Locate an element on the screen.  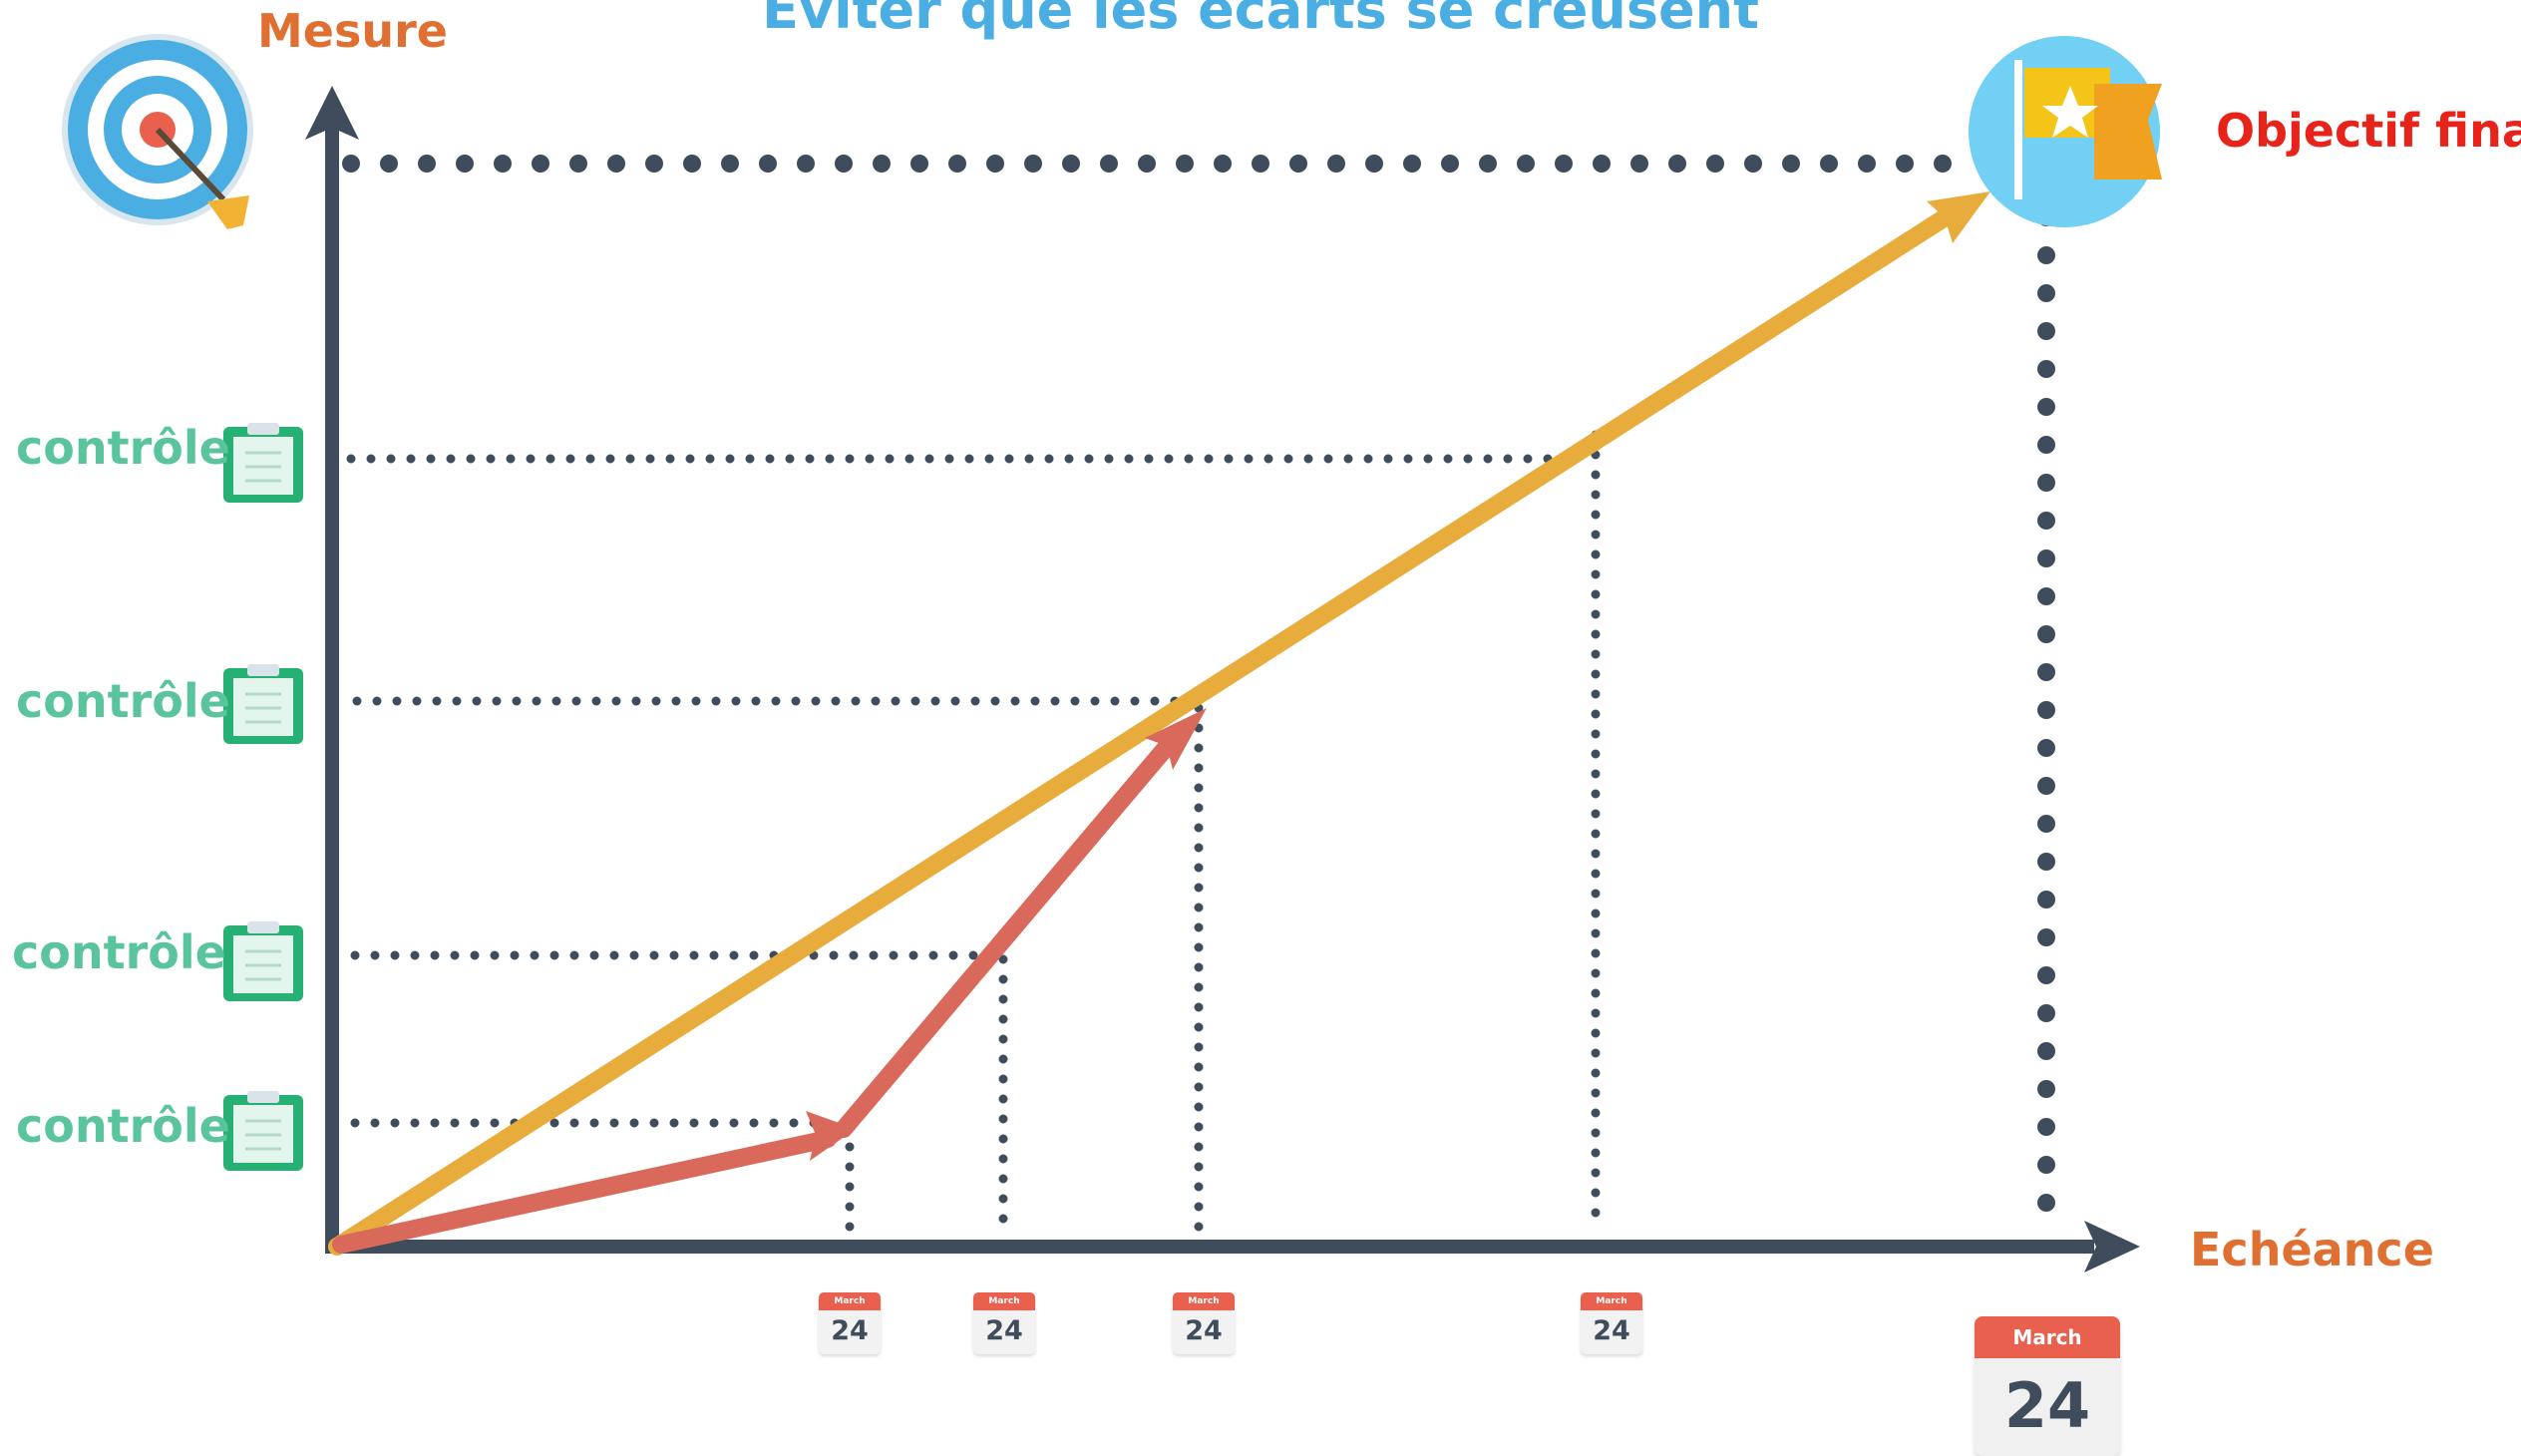
y-axis-arrowhead is located at coordinates (332, 113).